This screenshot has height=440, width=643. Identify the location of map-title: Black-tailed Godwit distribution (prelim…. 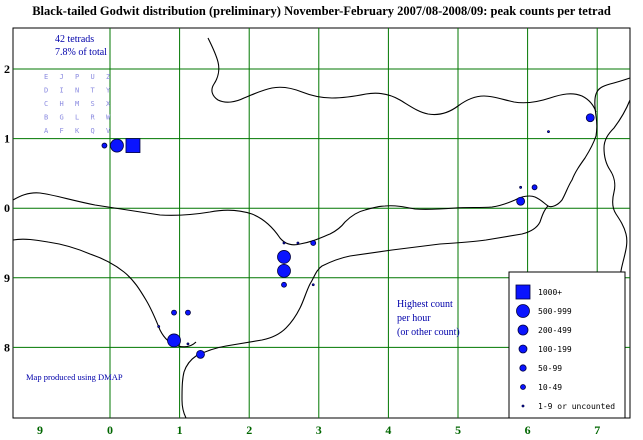
(321, 11).